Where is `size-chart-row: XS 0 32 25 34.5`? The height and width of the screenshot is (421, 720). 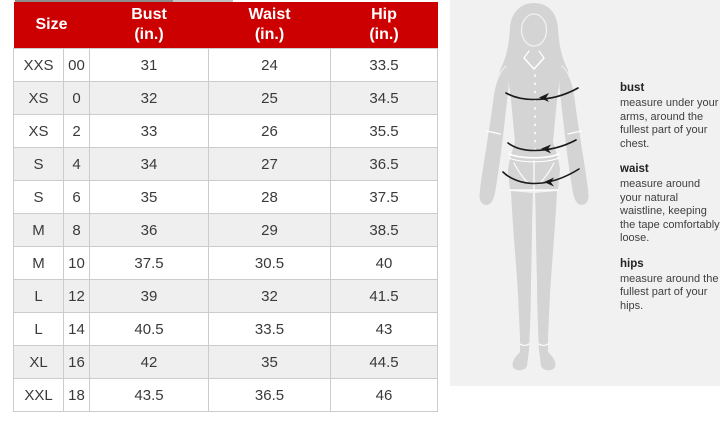
size-chart-row: XS 0 32 25 34.5 is located at coordinates (226, 98).